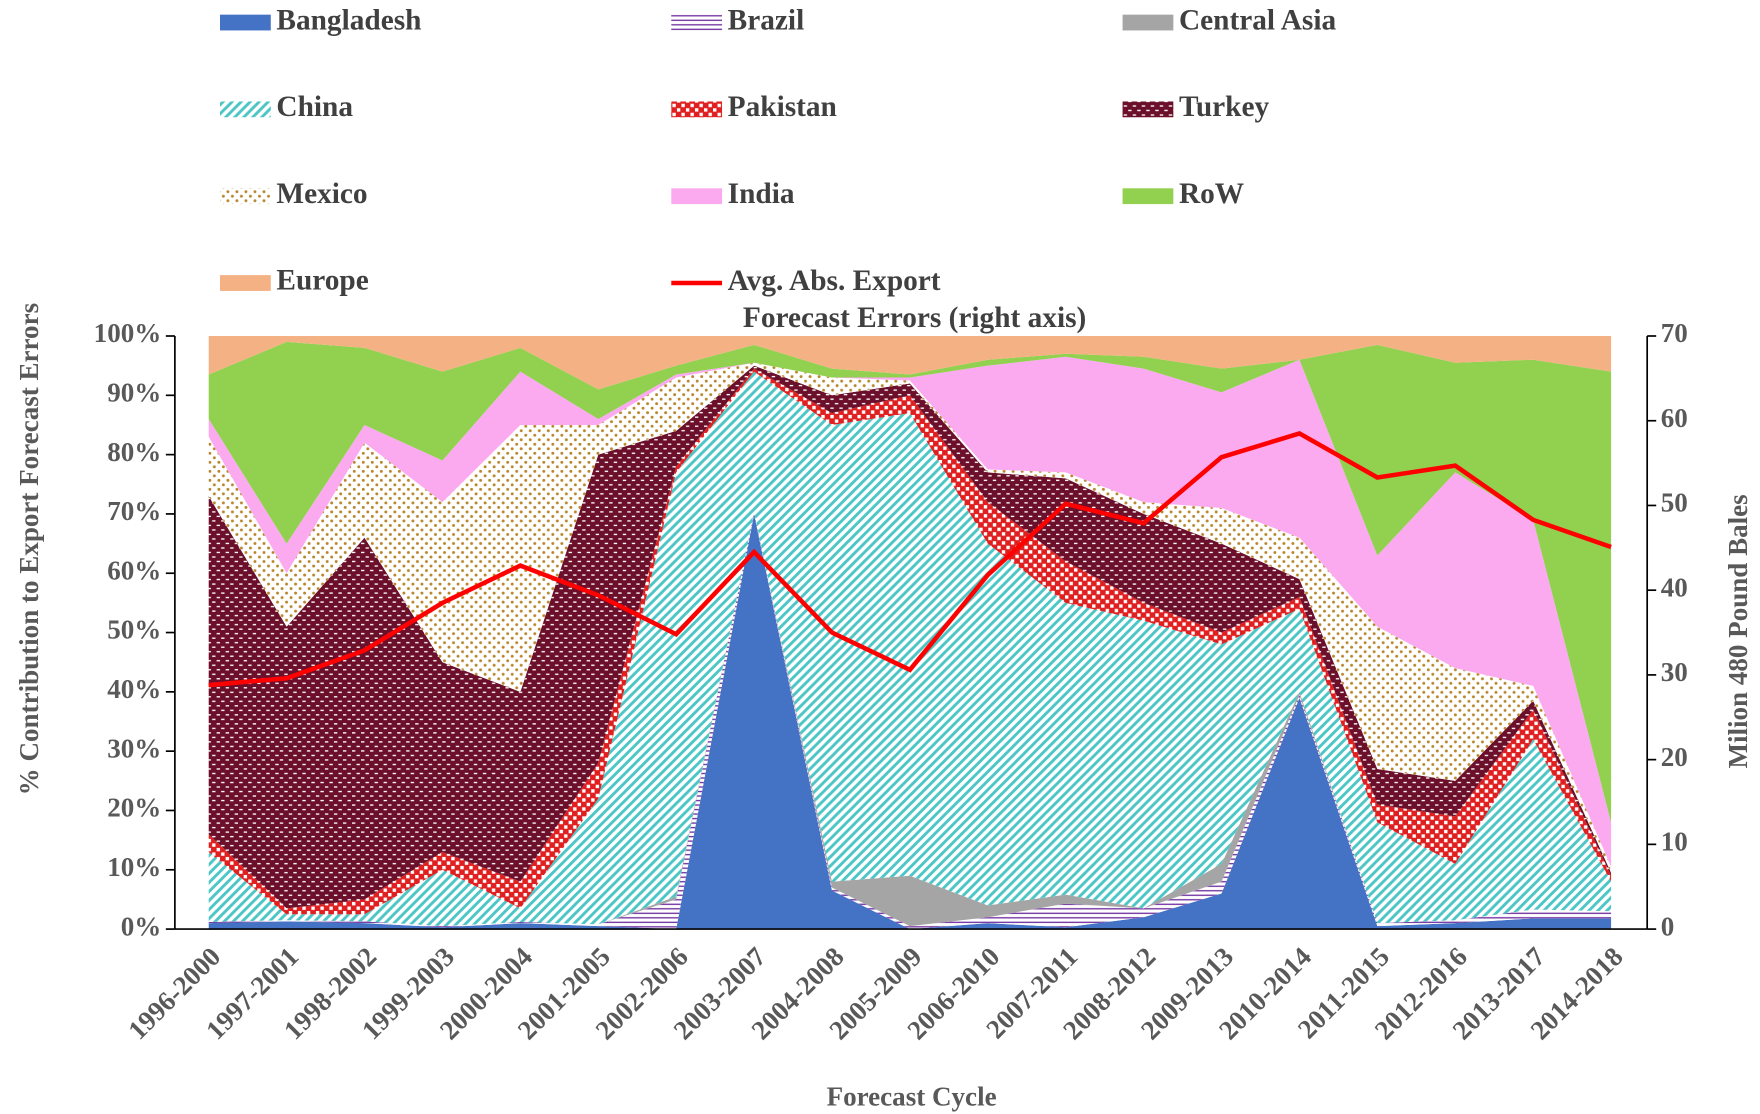  What do you see at coordinates (134, 393) in the screenshot?
I see `y-tick-label: 90%` at bounding box center [134, 393].